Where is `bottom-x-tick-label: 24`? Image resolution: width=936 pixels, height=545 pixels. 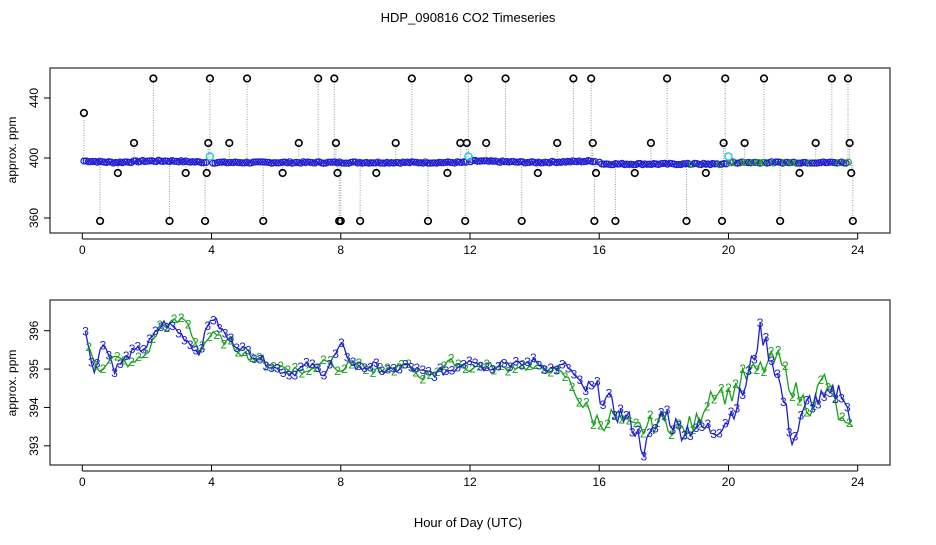 bottom-x-tick-label: 24 is located at coordinates (858, 482).